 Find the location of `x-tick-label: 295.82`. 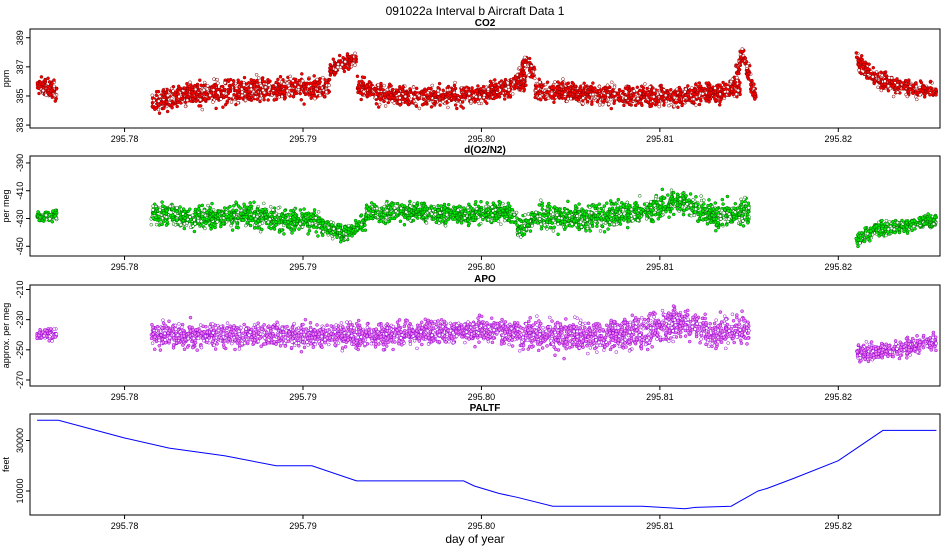

x-tick-label: 295.82 is located at coordinates (839, 267).